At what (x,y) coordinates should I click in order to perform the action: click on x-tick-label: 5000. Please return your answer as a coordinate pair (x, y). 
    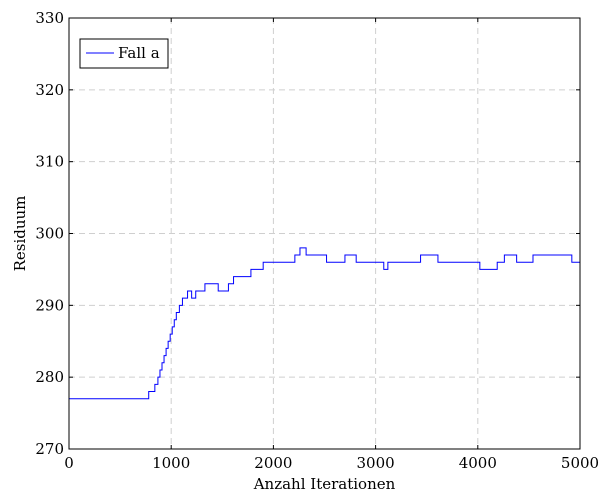
    Looking at the image, I should click on (580, 463).